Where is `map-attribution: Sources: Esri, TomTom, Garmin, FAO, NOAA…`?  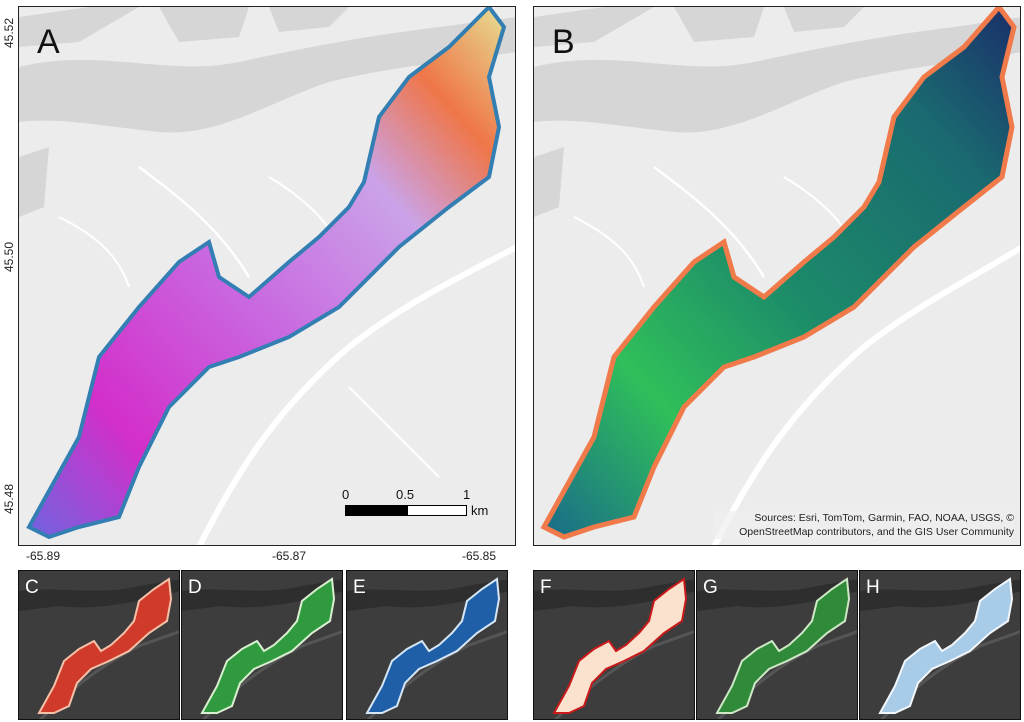 map-attribution: Sources: Esri, TomTom, Garmin, FAO, NOAA… is located at coordinates (864, 525).